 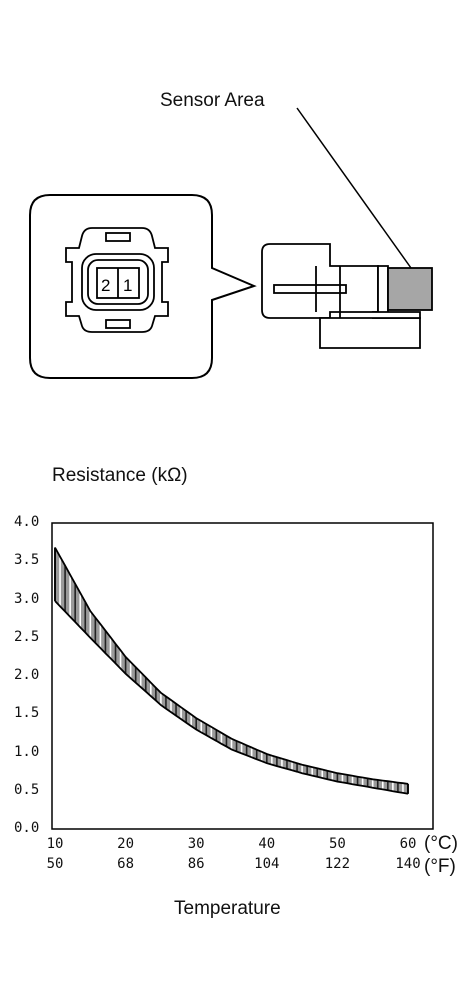 I want to click on x-tick-label-celsius: 30, so click(x=196, y=844).